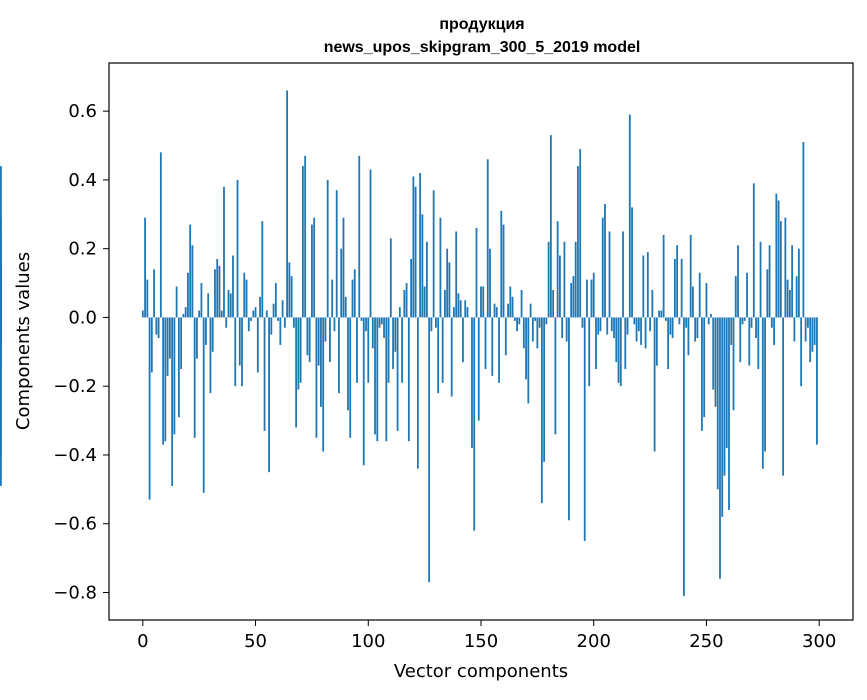 The height and width of the screenshot is (700, 867). Describe the element at coordinates (481, 24) in the screenshot. I see `chart-title-line-1: продукция` at that location.